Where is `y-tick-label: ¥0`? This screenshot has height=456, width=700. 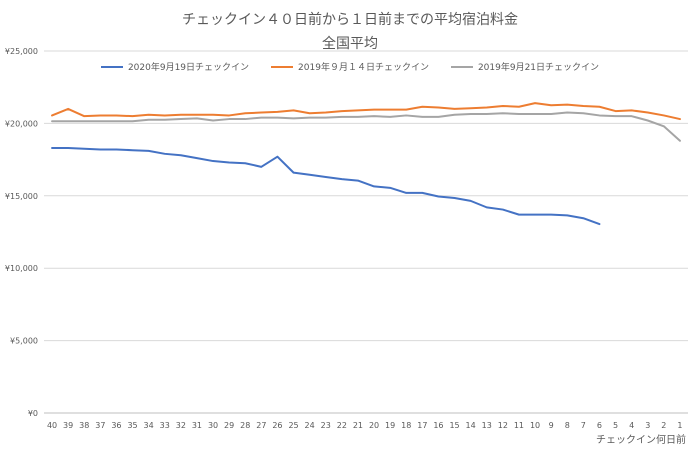 y-tick-label: ¥0 is located at coordinates (33, 413).